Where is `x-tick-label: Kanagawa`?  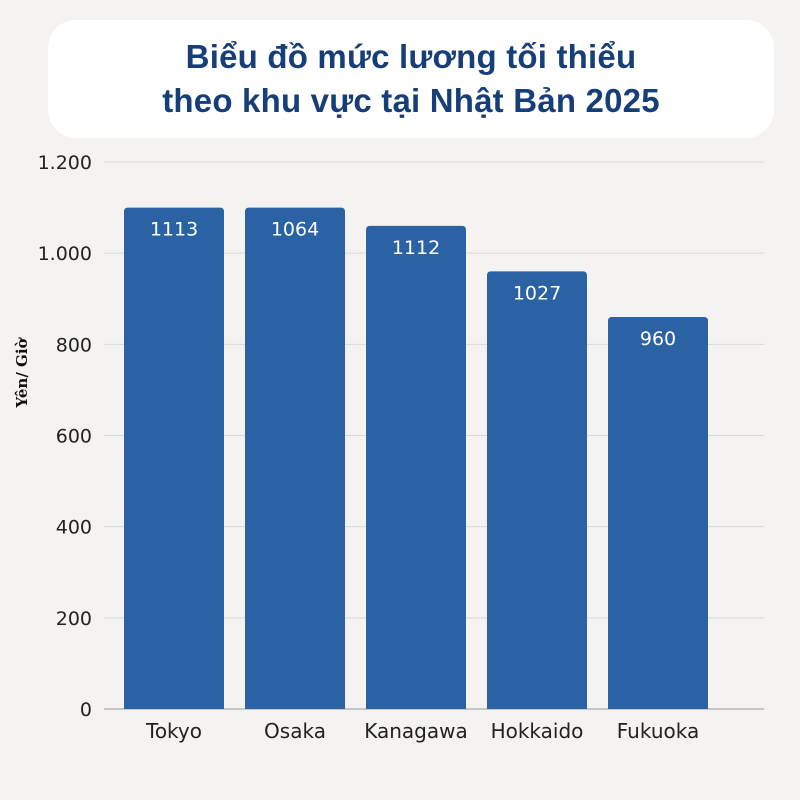 x-tick-label: Kanagawa is located at coordinates (416, 731).